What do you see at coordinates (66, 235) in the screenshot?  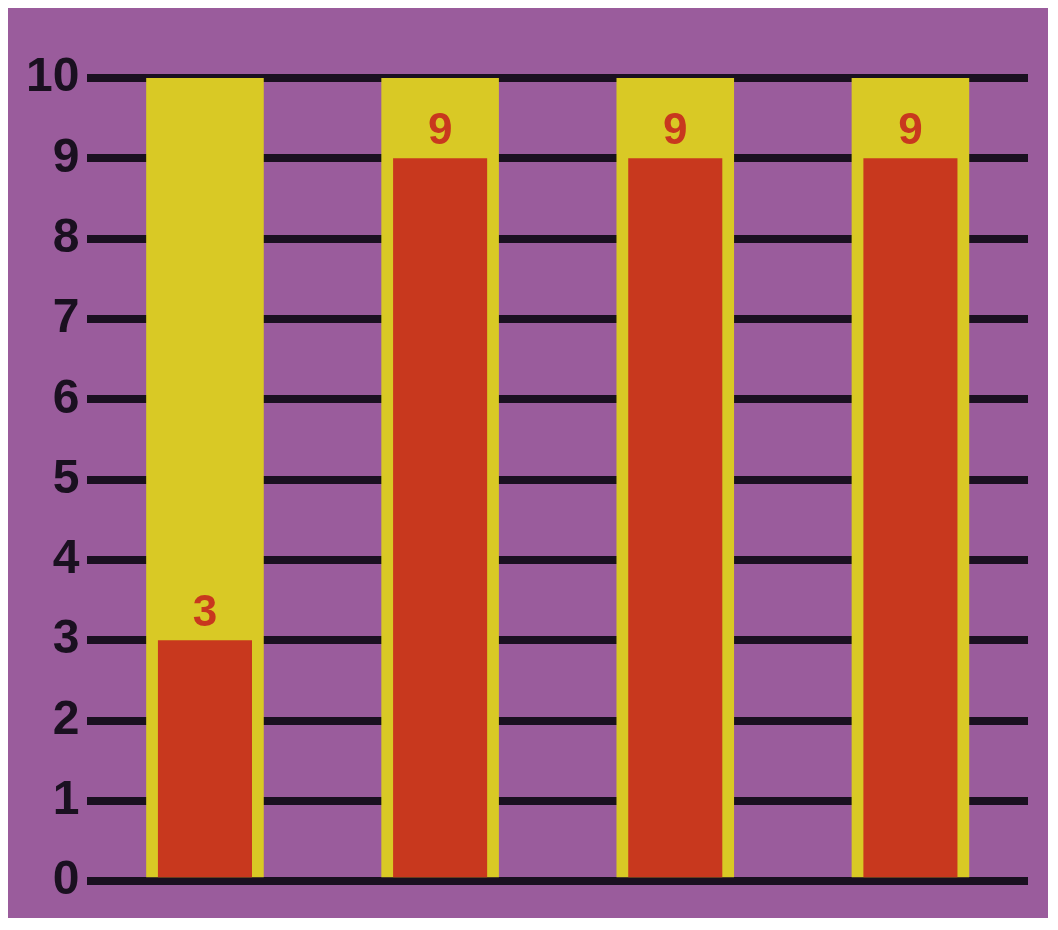 I see `y-tick-label: 8` at bounding box center [66, 235].